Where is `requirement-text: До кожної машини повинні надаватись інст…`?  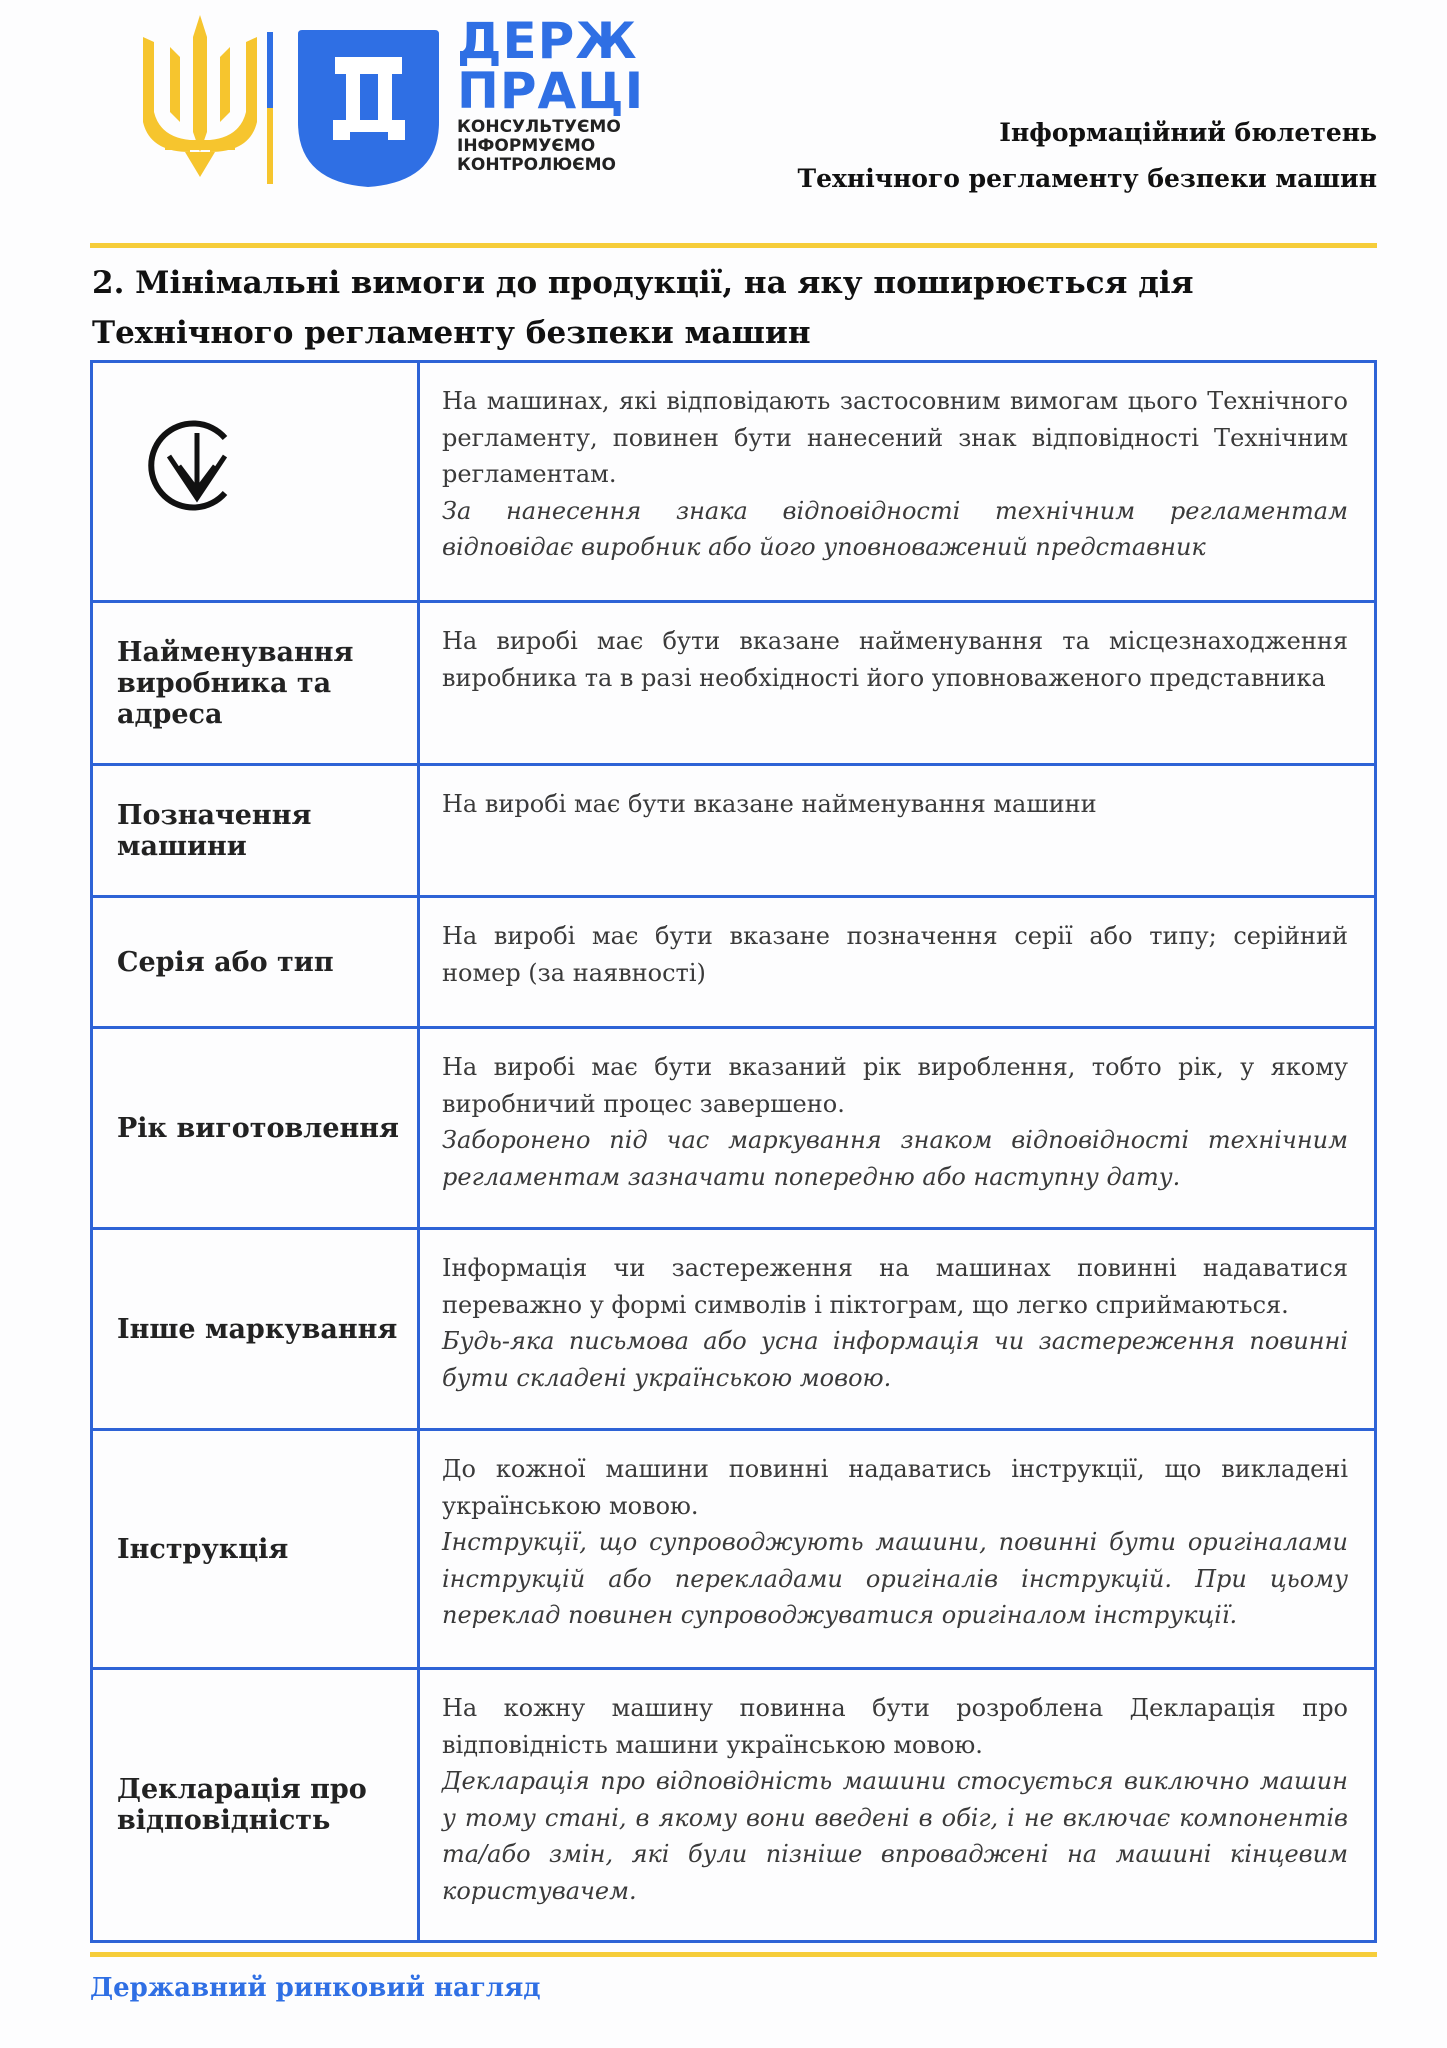 requirement-text: До кожної машини повинні надаватись інст… is located at coordinates (895, 1487).